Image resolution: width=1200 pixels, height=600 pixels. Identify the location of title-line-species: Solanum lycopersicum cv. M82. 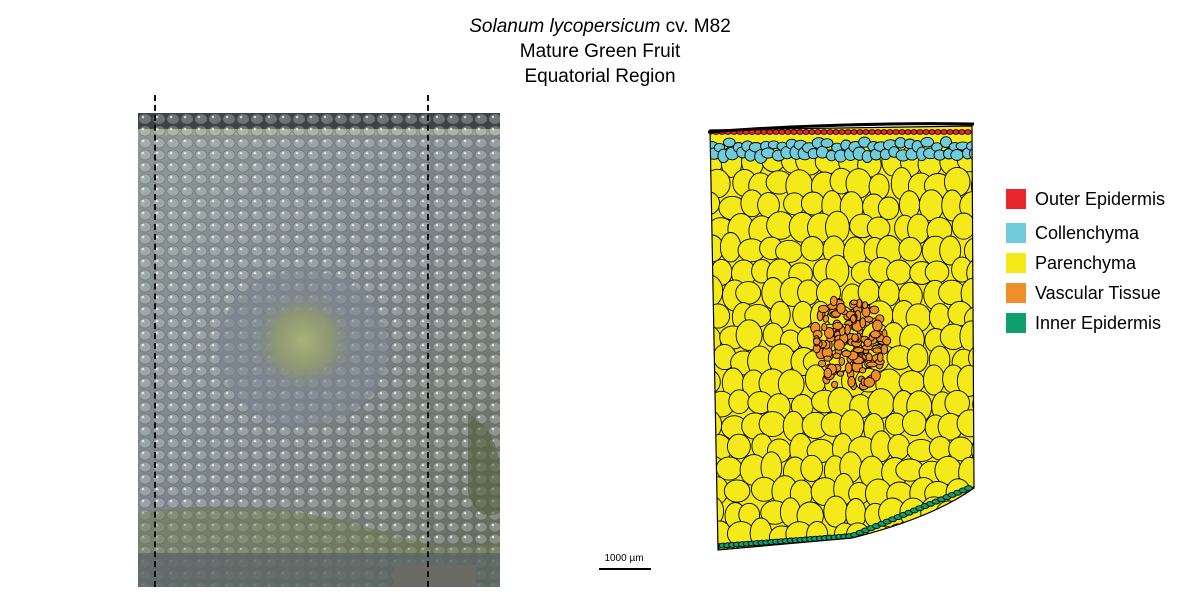
(600, 26).